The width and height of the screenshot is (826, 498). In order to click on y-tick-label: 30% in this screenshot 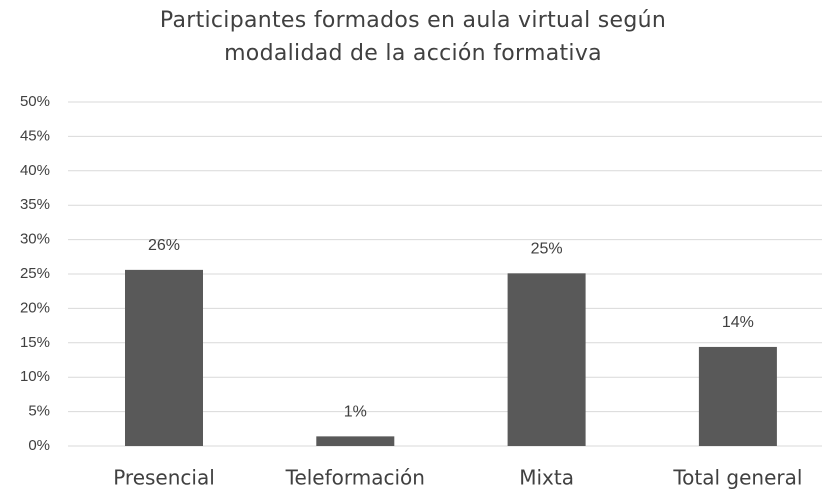, I will do `click(35, 239)`.